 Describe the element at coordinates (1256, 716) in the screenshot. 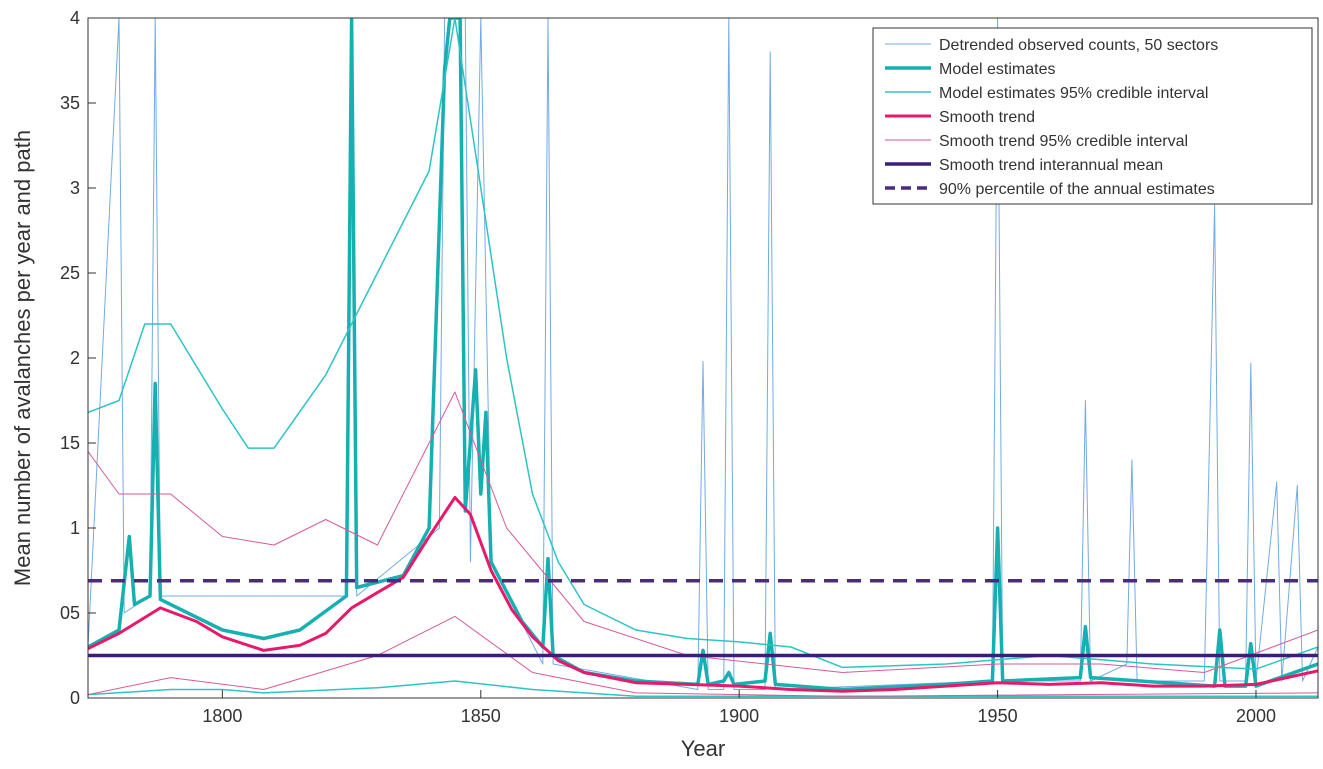

I see `x-tick-label: 2000` at that location.